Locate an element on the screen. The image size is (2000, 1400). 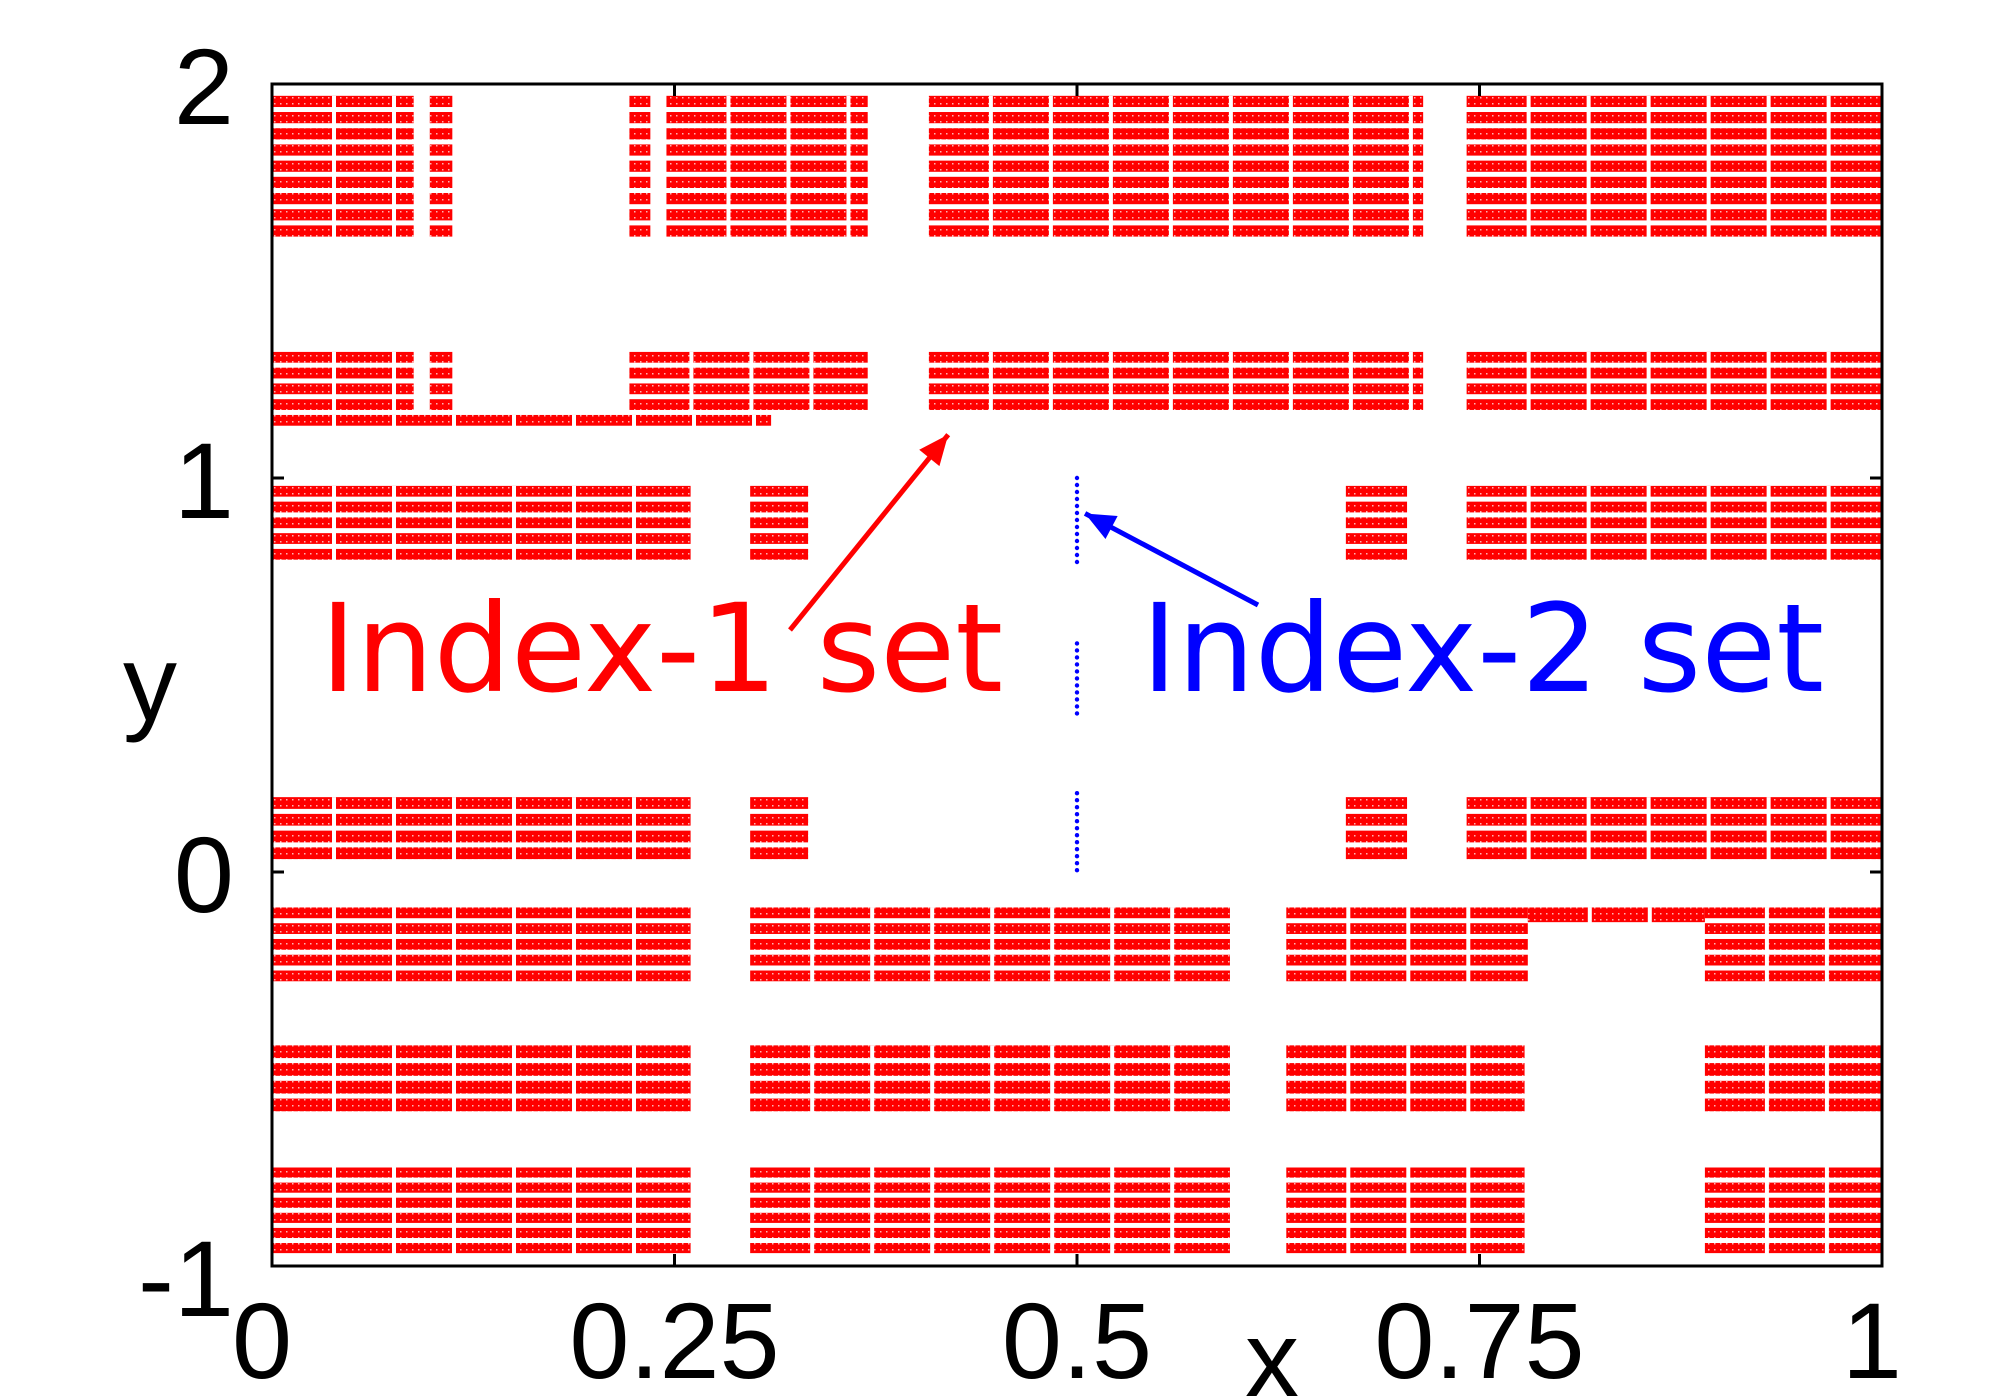
x-tick-label: 0.75 is located at coordinates (1479, 1340).